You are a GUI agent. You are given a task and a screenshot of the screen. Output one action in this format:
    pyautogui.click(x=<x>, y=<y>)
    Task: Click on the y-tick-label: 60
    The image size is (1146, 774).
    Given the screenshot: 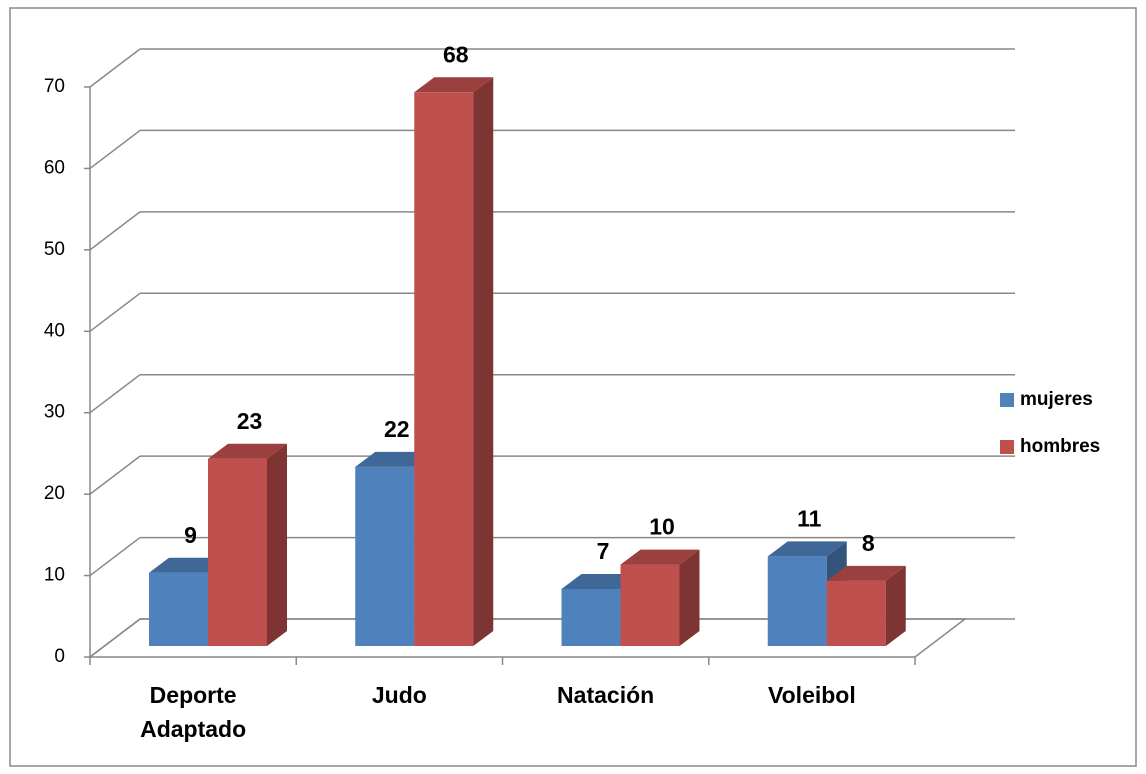 What is the action you would take?
    pyautogui.click(x=54, y=167)
    